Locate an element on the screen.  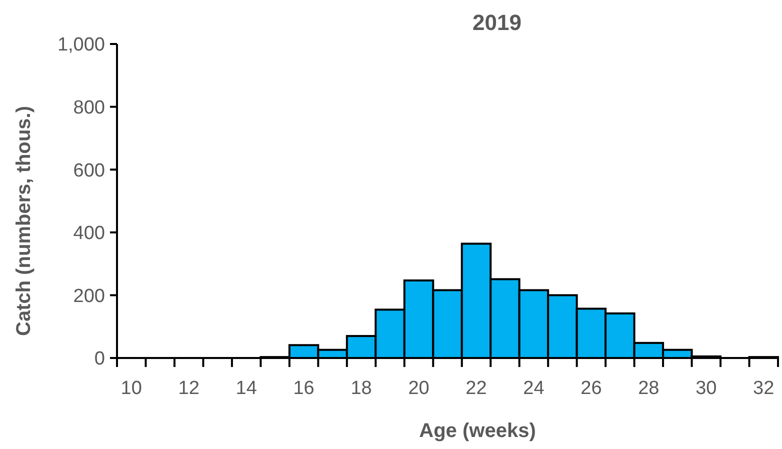
y-tick-label: 400 is located at coordinates (89, 233).